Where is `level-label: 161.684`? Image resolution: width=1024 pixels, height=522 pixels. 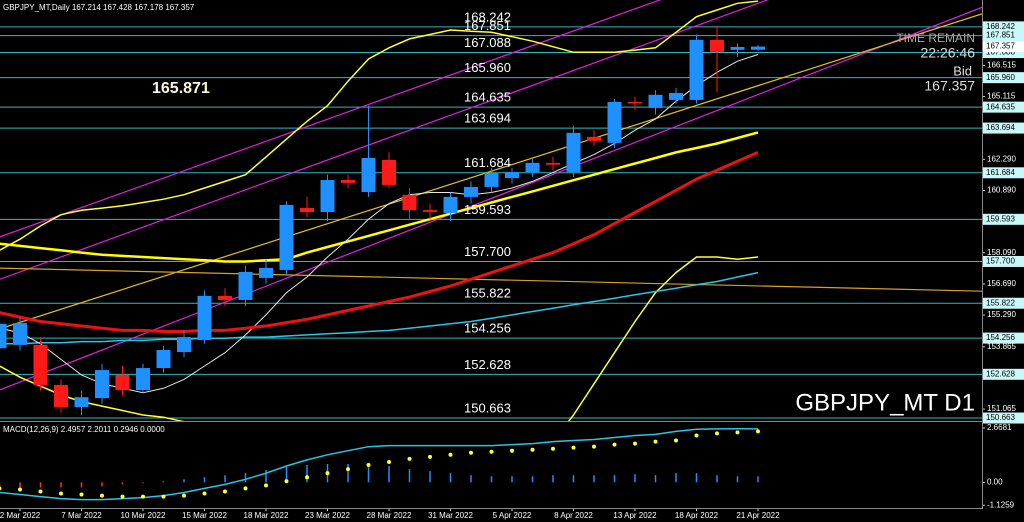 level-label: 161.684 is located at coordinates (487, 162).